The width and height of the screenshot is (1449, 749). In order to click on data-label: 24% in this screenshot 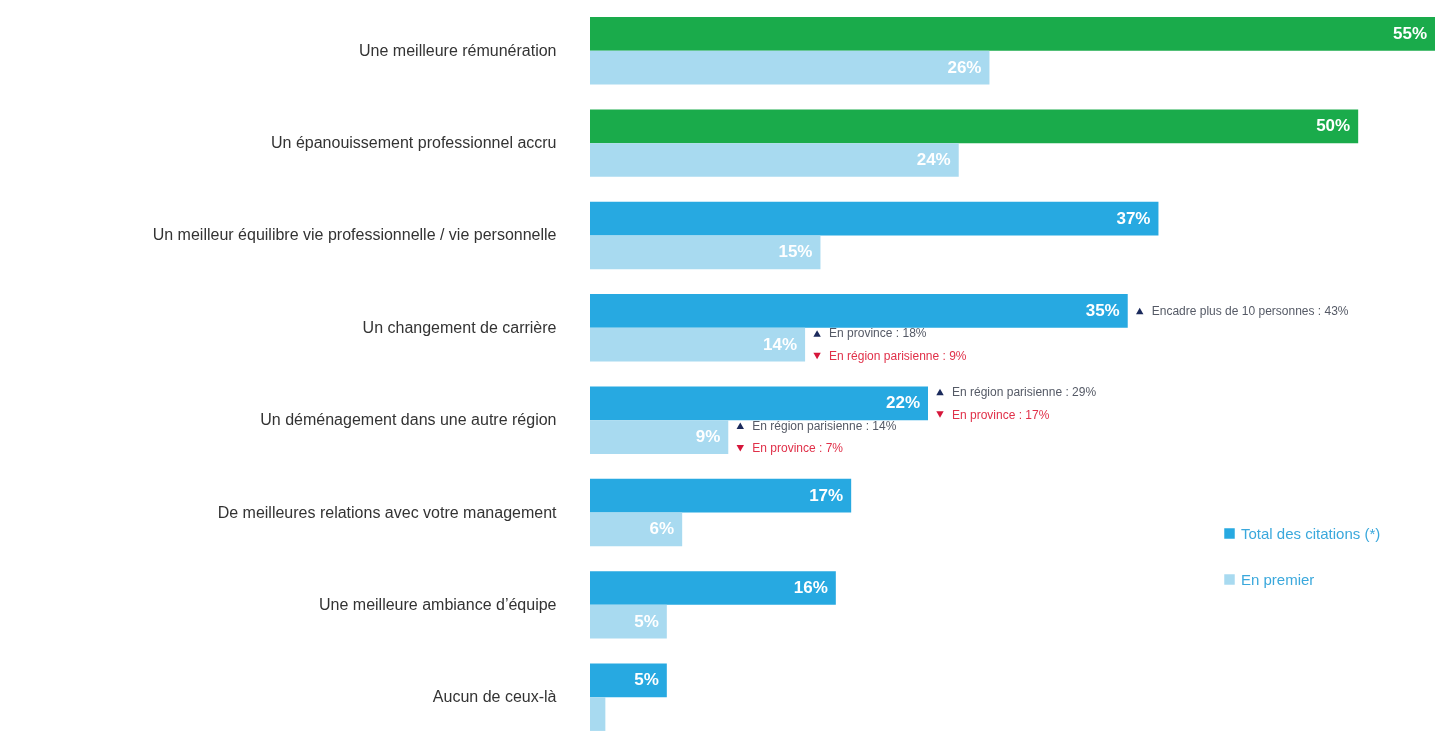, I will do `click(933, 159)`.